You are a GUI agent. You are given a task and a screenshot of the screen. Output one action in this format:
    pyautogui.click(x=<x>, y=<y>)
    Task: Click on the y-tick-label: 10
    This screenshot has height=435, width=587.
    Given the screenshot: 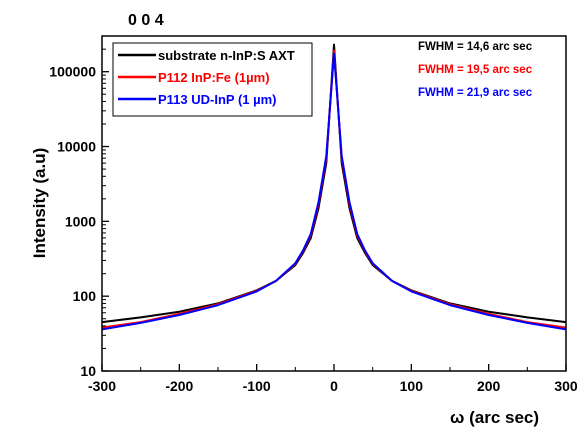 What is the action you would take?
    pyautogui.click(x=88, y=371)
    